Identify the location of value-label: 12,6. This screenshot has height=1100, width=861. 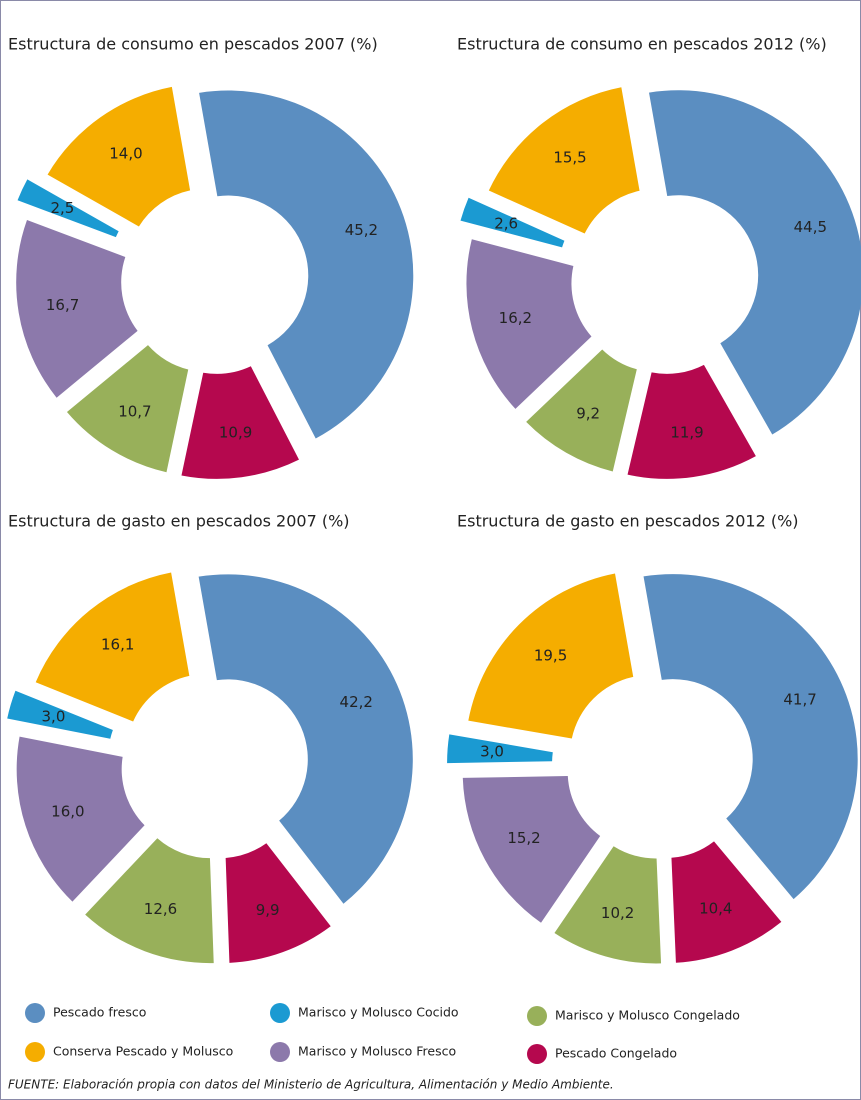
(160, 909).